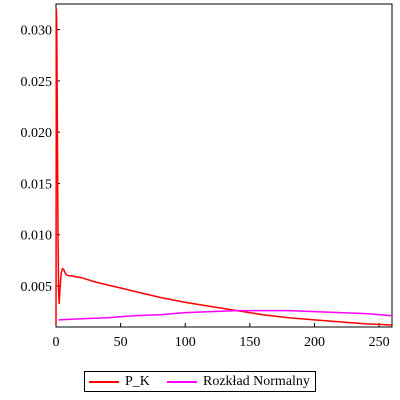 The width and height of the screenshot is (400, 400). What do you see at coordinates (37, 287) in the screenshot?
I see `y-tick-label: 0.005` at bounding box center [37, 287].